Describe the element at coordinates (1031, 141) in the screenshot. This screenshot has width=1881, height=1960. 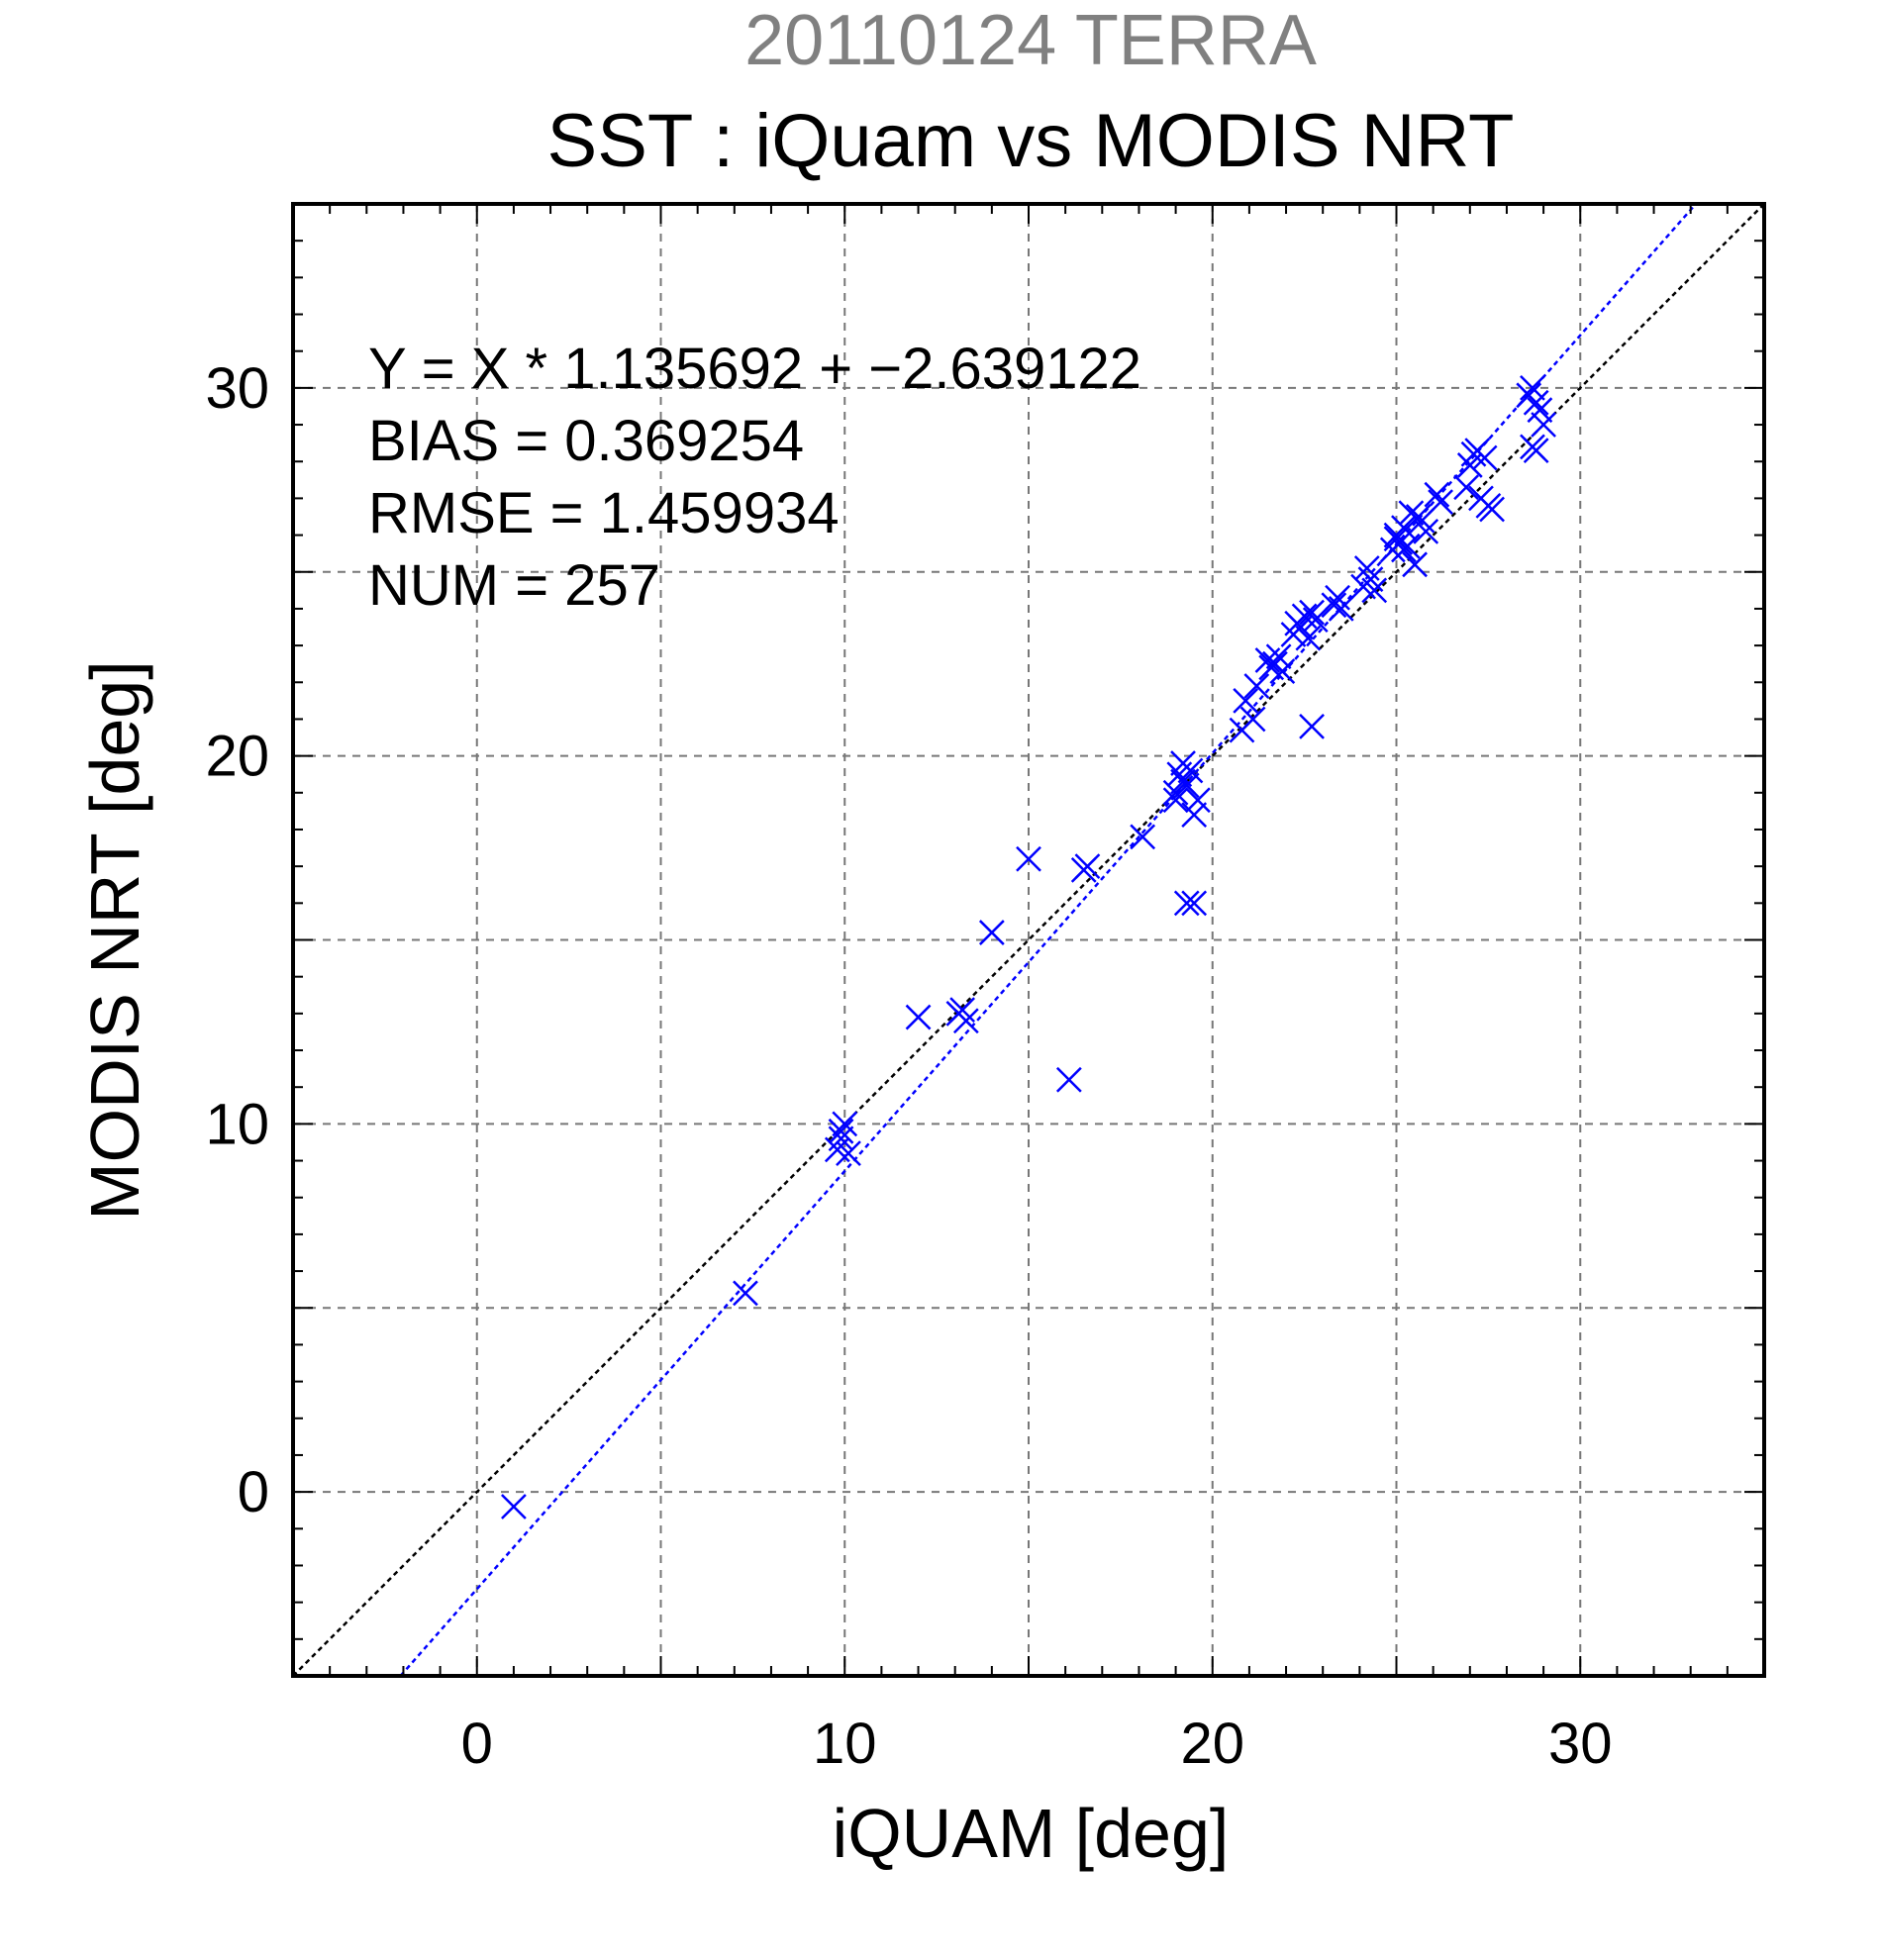
I see `chart-subtitle: SST : iQuam vs MODIS NRT` at that location.